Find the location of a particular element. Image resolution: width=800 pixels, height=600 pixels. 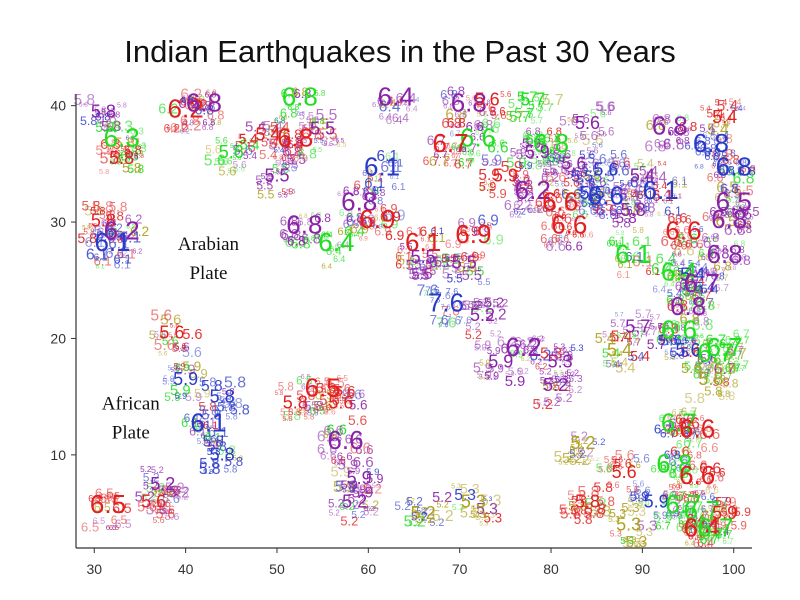

quake-point: 5.6 is located at coordinates (153, 501).